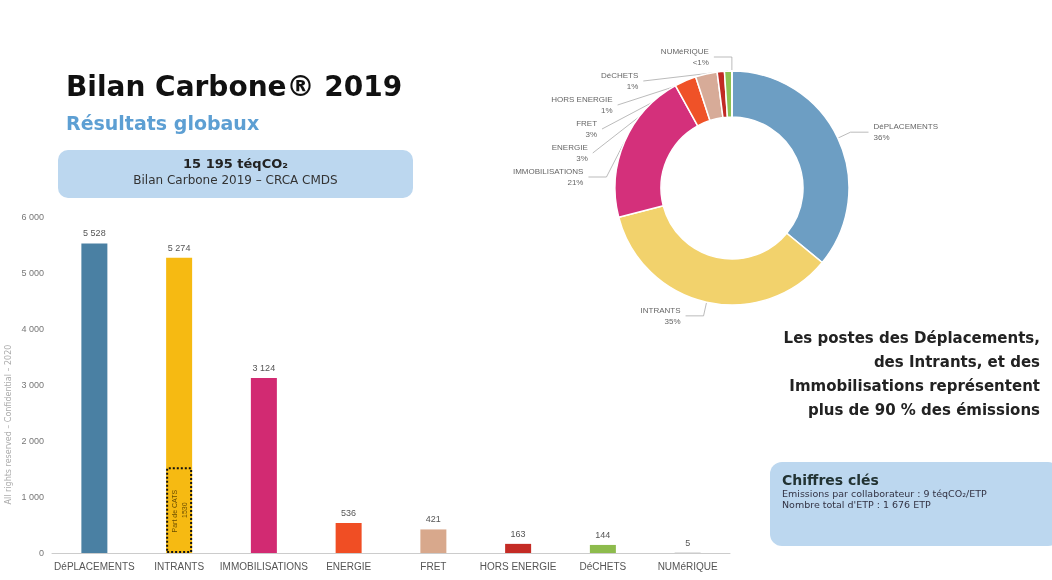  Describe the element at coordinates (660, 310) in the screenshot. I see `slice-label: INTRANTS` at that location.